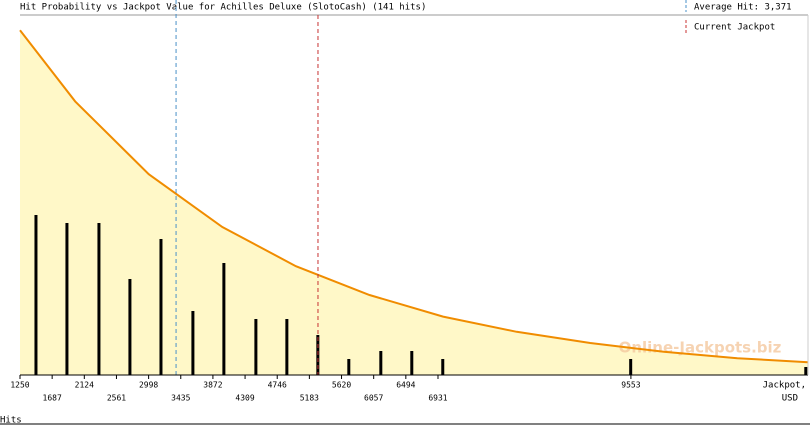  Describe the element at coordinates (212, 385) in the screenshot. I see `x-tick-label: 3872` at that location.